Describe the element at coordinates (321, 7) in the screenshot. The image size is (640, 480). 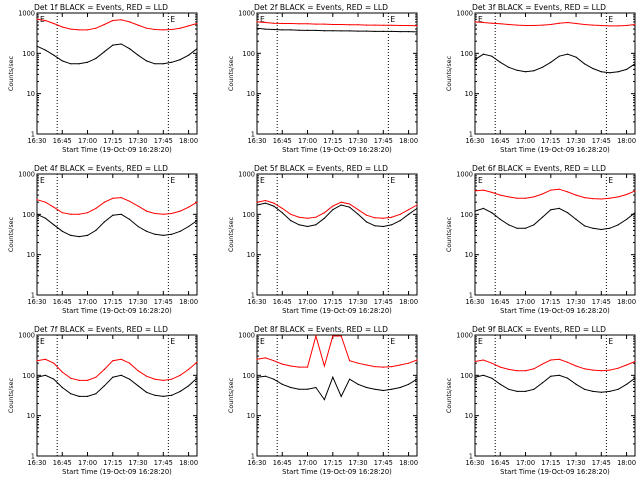
I see `chart-title: Det 2f BLACK = Events, RED = LLD` at that location.